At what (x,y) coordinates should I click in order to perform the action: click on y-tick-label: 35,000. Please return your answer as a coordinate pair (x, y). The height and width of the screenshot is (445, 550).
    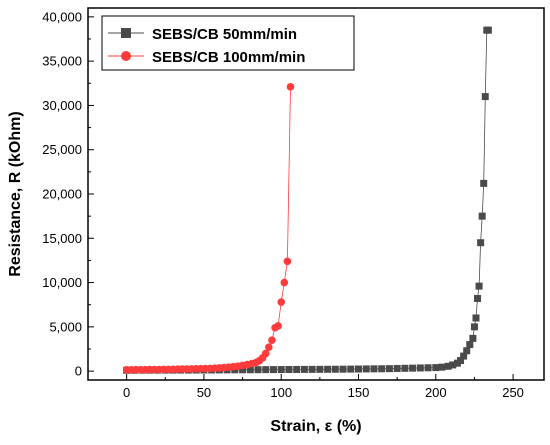
    Looking at the image, I should click on (62, 61).